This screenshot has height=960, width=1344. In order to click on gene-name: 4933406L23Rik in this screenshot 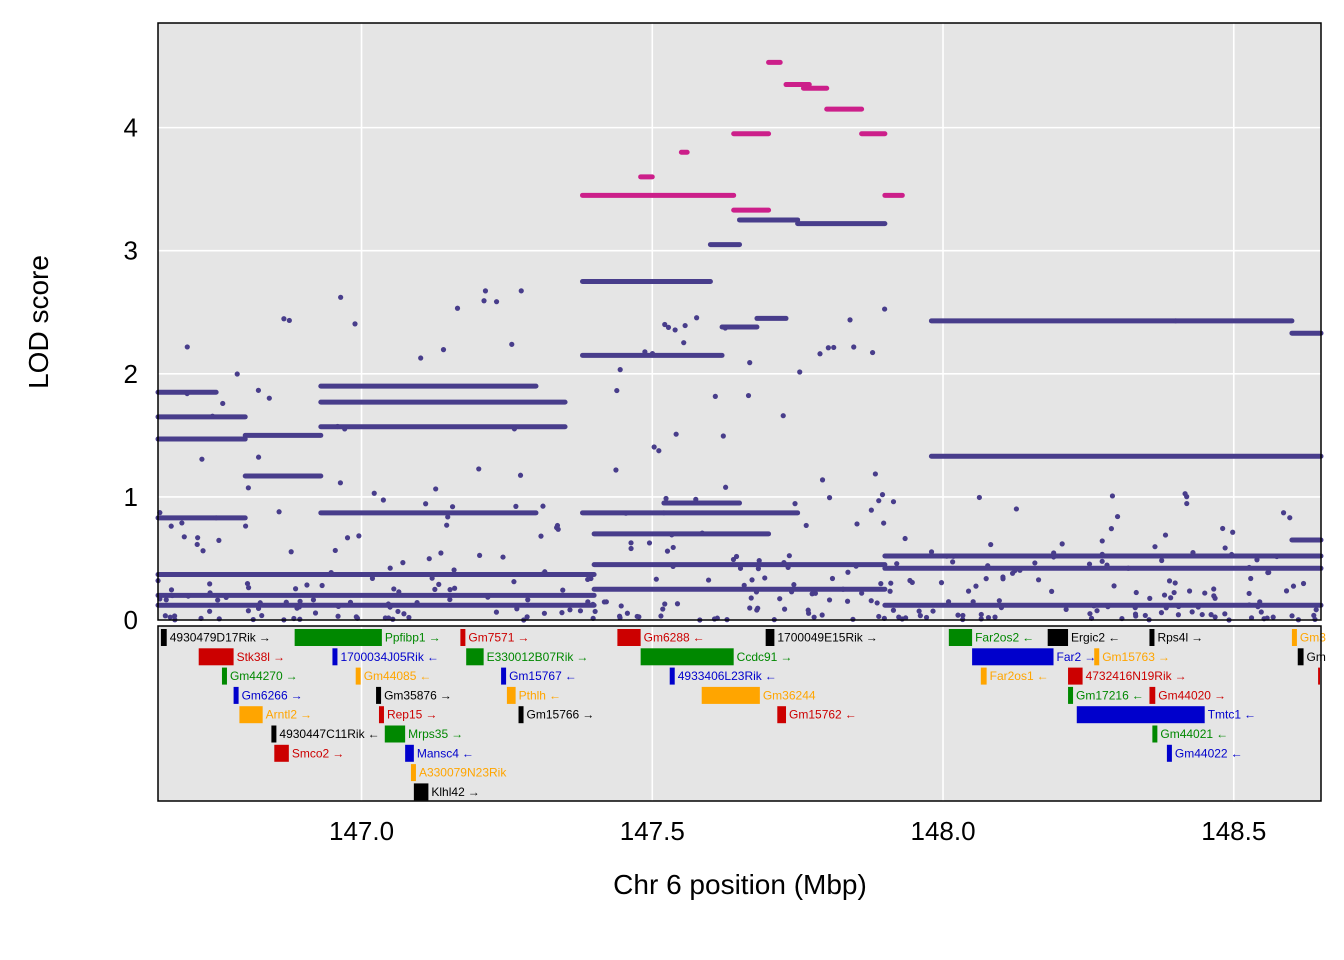, I will do `click(720, 676)`.